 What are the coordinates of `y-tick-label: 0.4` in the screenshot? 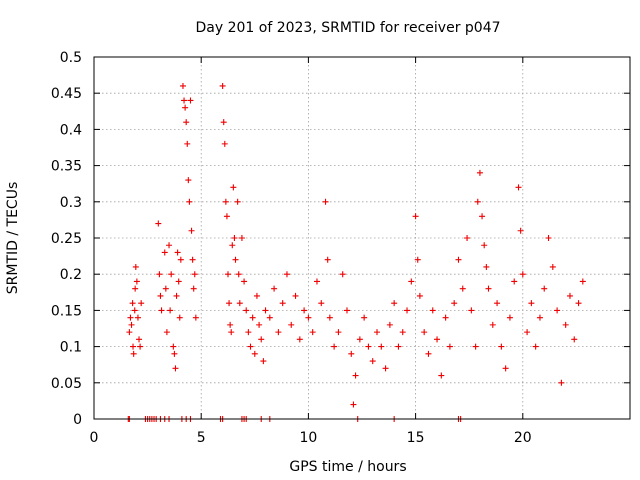 It's located at (71, 130).